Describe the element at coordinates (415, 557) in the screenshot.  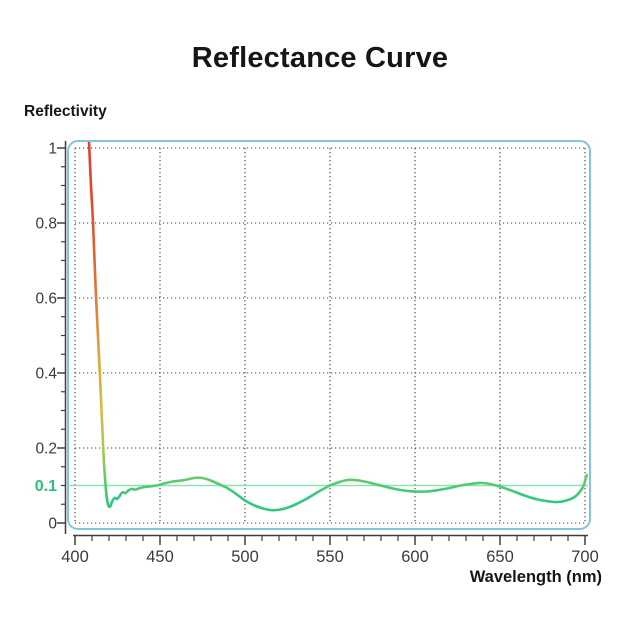
I see `x-tick-label-600: 600` at that location.